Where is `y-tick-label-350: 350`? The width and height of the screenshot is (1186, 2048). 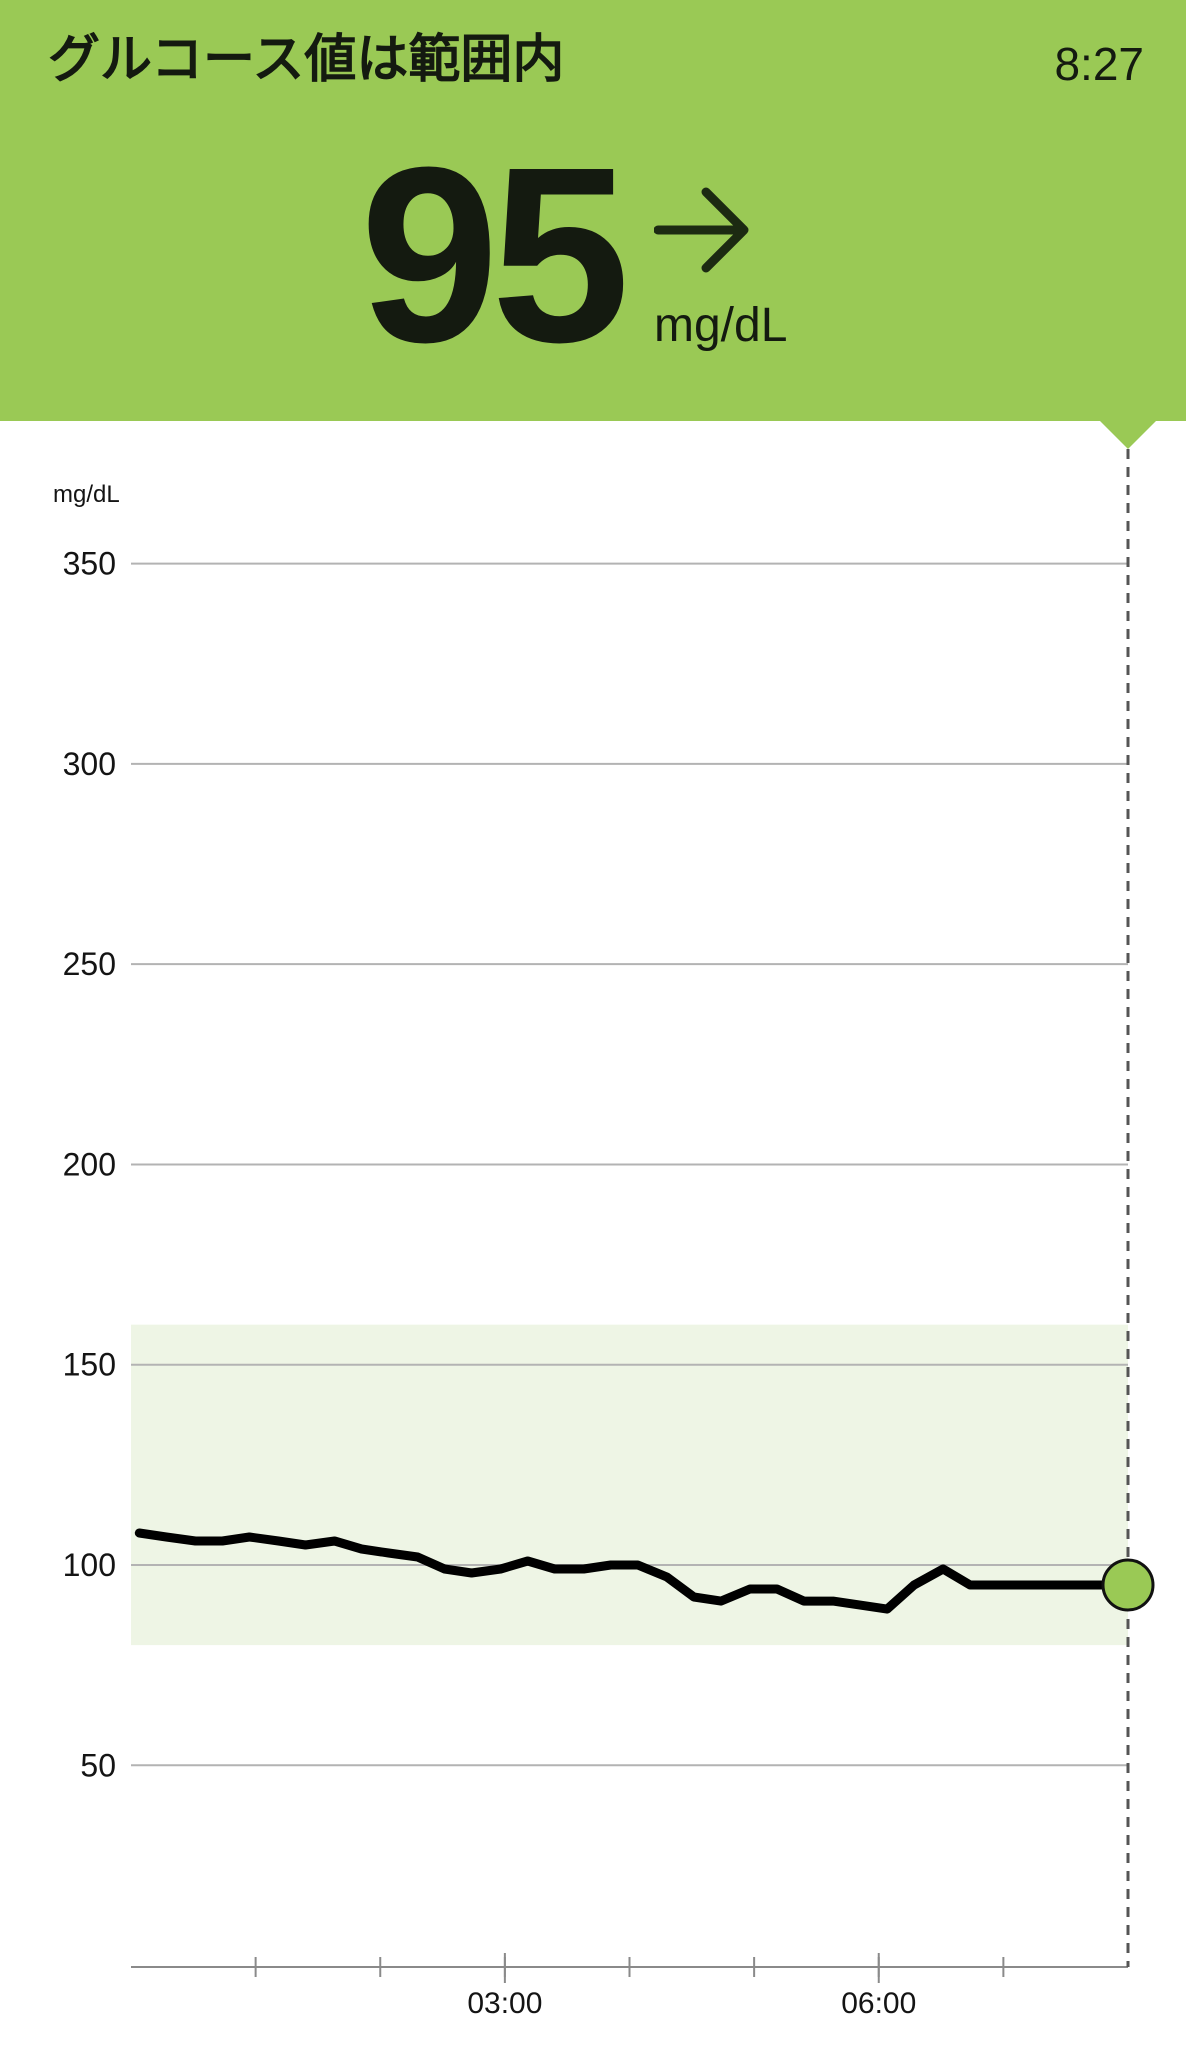
y-tick-label-350: 350 is located at coordinates (89, 564).